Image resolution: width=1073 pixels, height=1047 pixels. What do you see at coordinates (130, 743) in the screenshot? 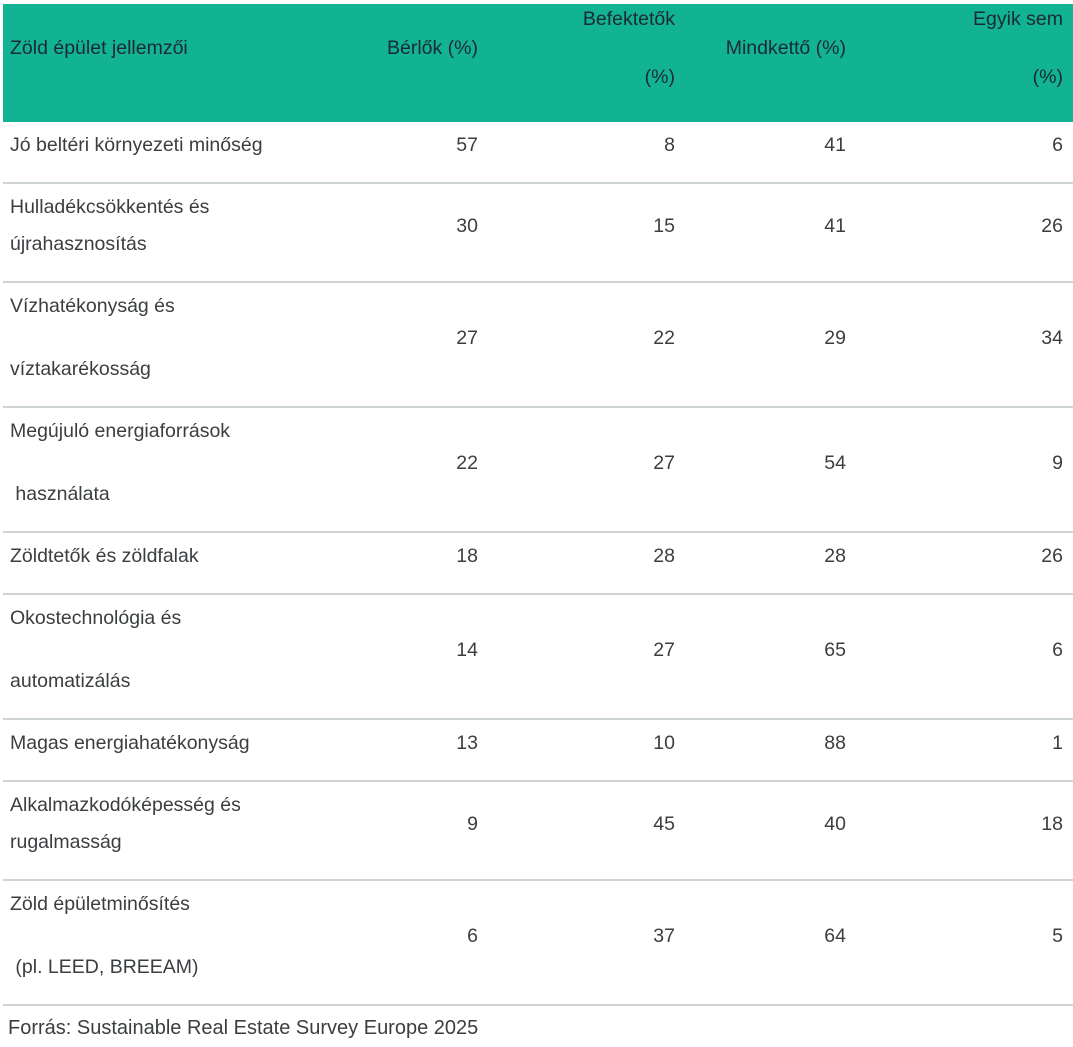
I see `feature-line: Magas energiahatékonyság` at bounding box center [130, 743].